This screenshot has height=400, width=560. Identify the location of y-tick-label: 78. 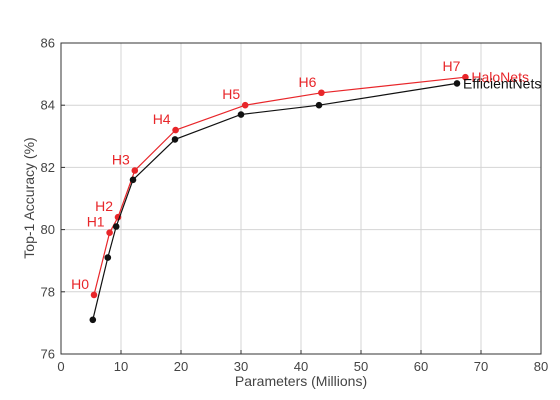
(48, 291).